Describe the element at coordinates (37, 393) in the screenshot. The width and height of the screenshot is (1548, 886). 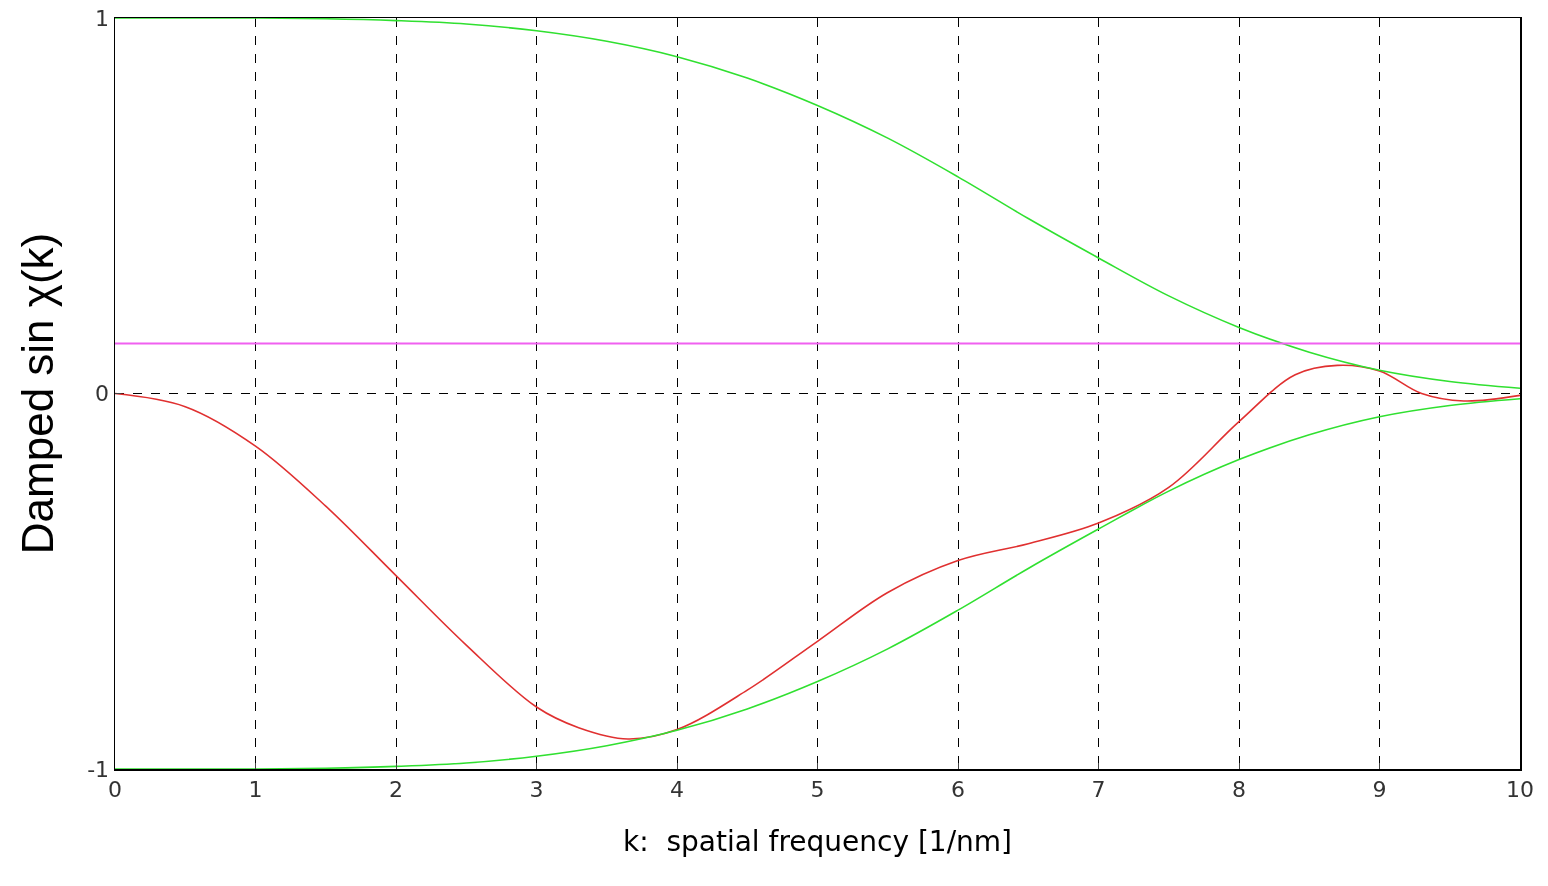
I see `y-axis-title: Damped sin χ(k)` at that location.